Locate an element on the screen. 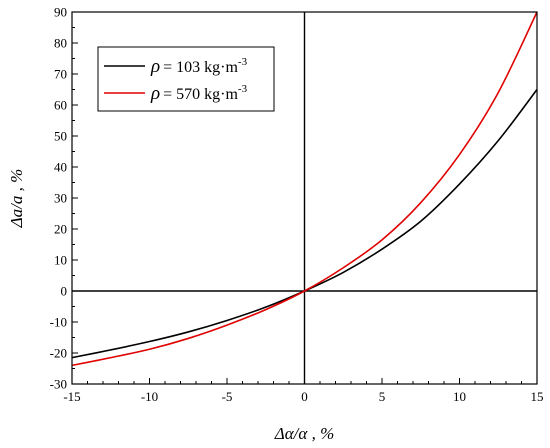  legend-text: = 570 kg·m is located at coordinates (200, 94).